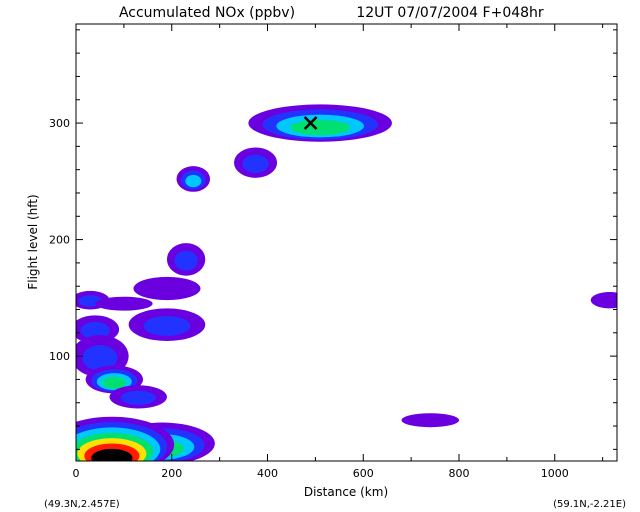 This screenshot has height=512, width=640. What do you see at coordinates (59, 240) in the screenshot?
I see `y-tick-label: 200` at bounding box center [59, 240].